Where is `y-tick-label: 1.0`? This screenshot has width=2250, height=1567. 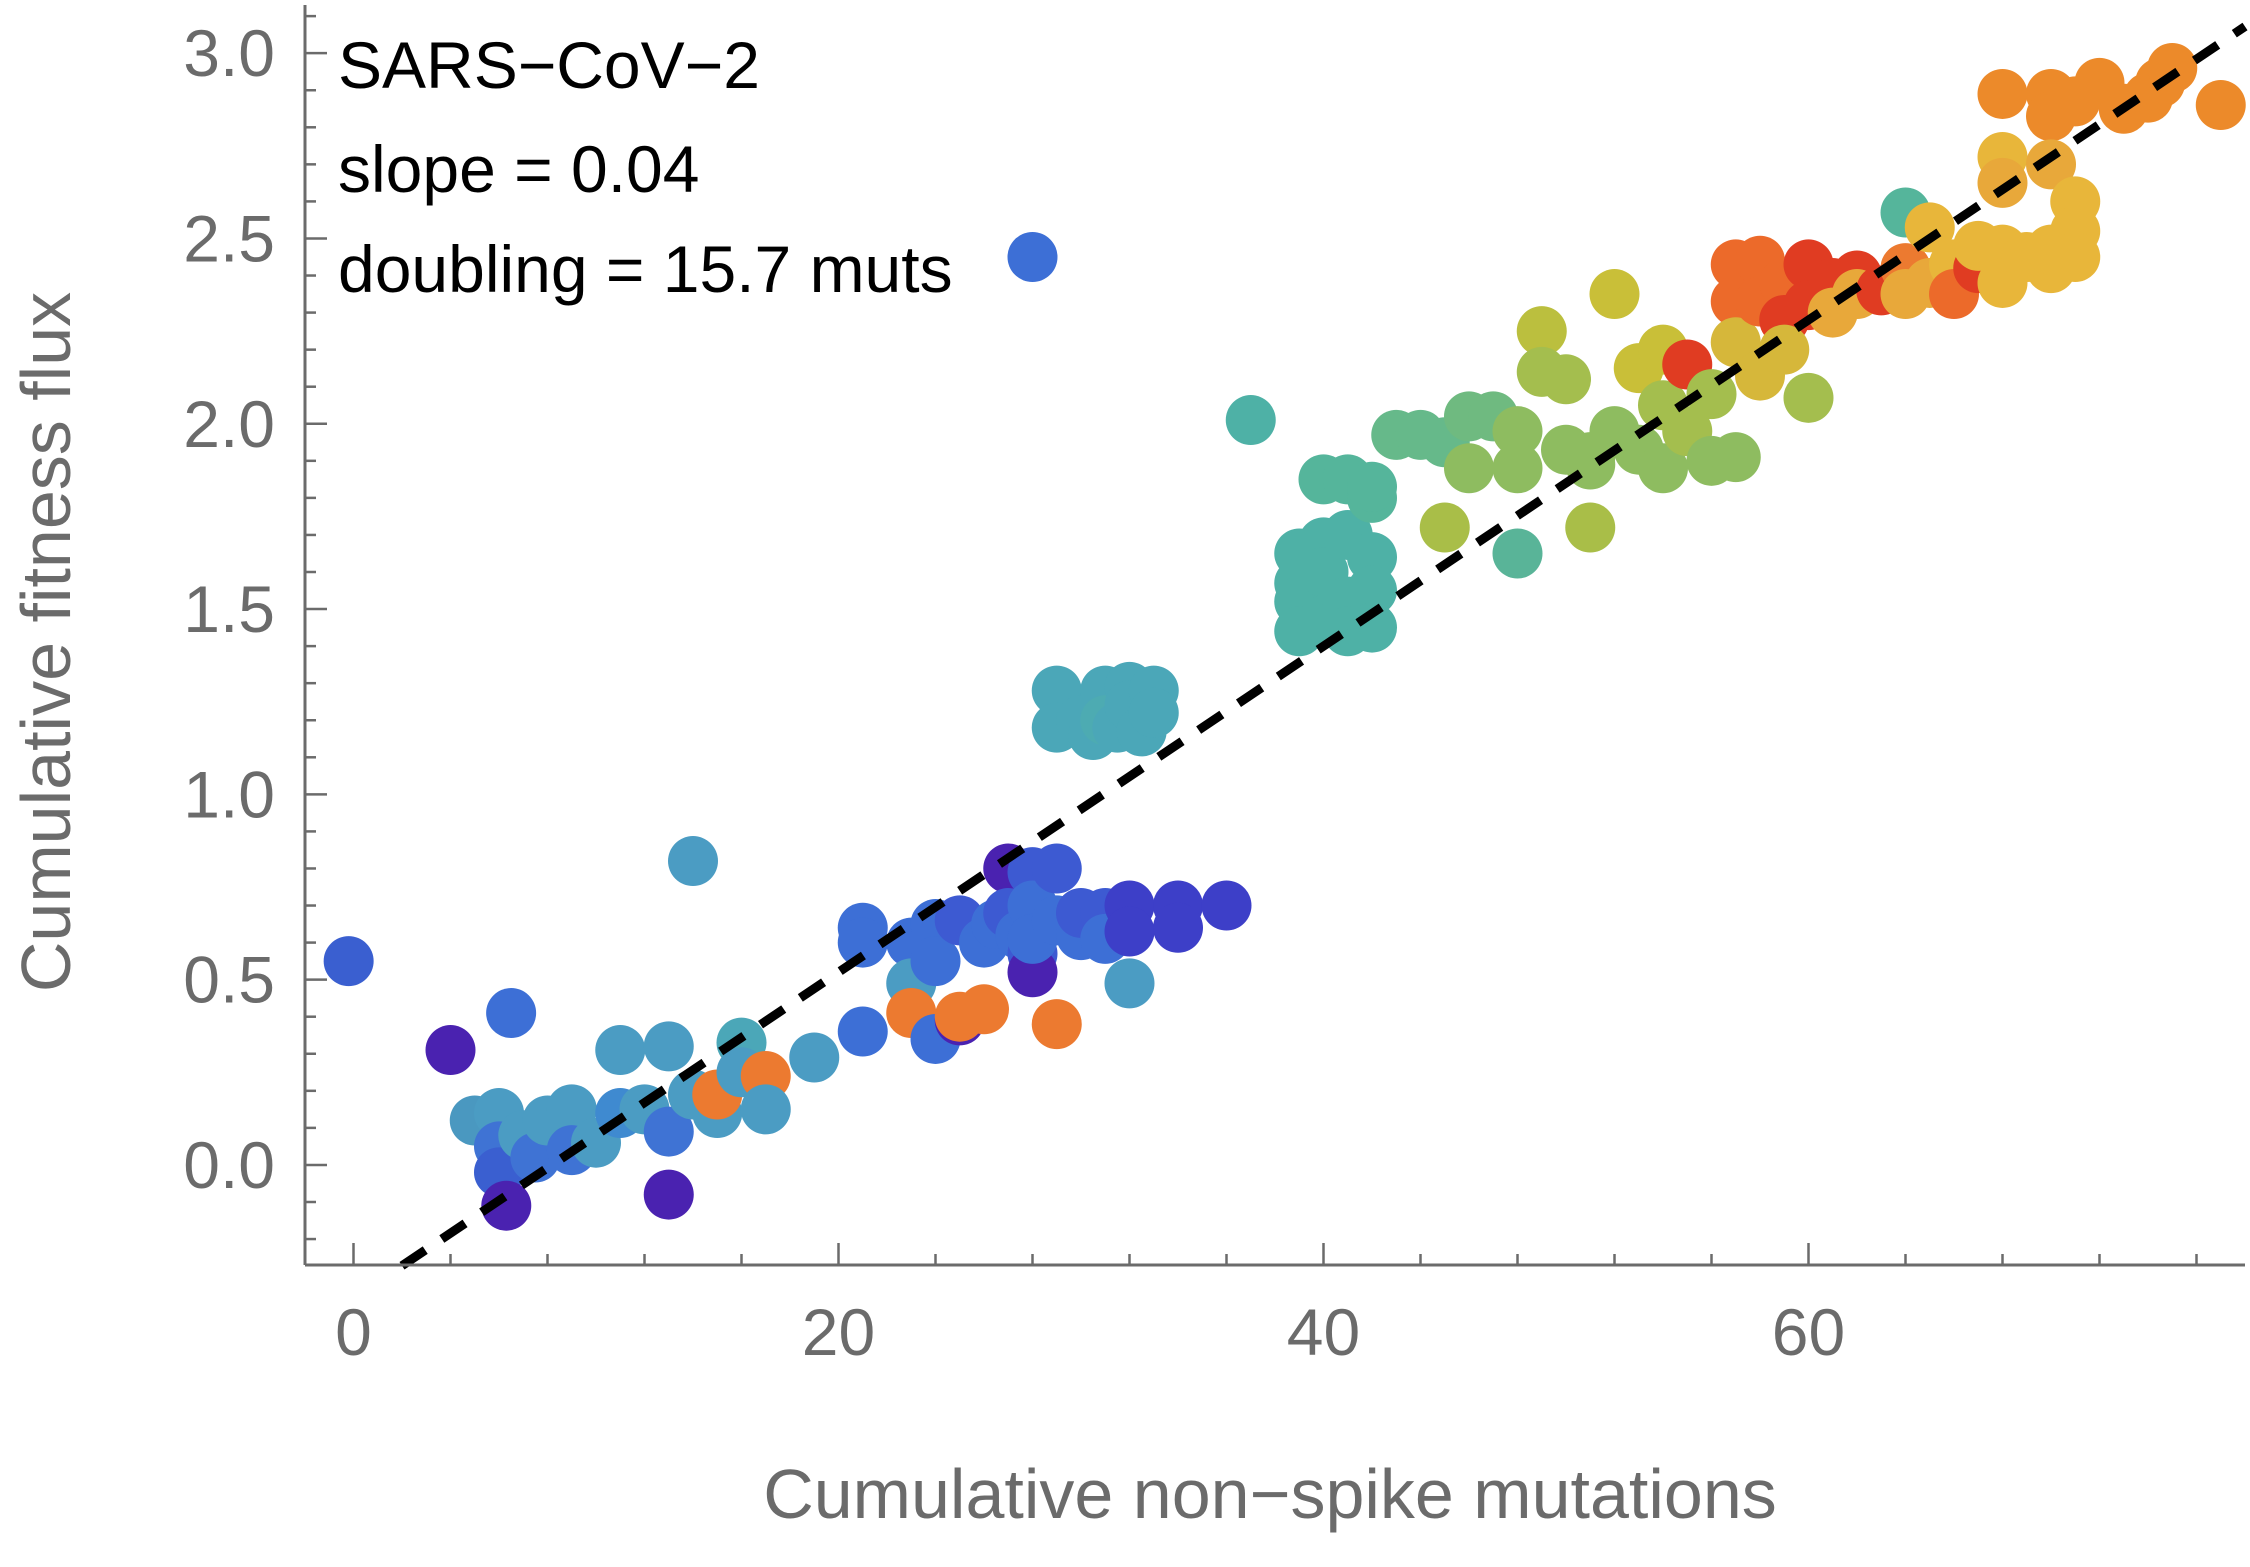
y-tick-label: 1.0 is located at coordinates (229, 794).